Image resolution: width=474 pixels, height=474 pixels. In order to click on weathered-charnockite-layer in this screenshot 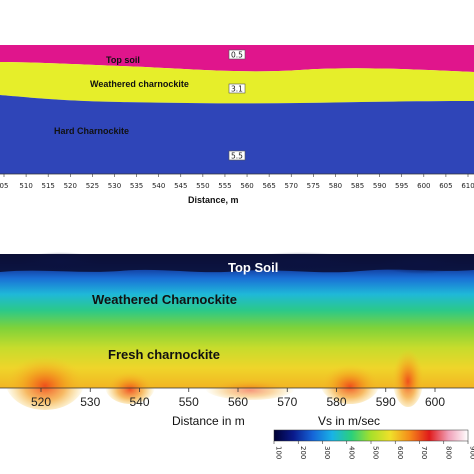, I will do `click(237, 83)`.